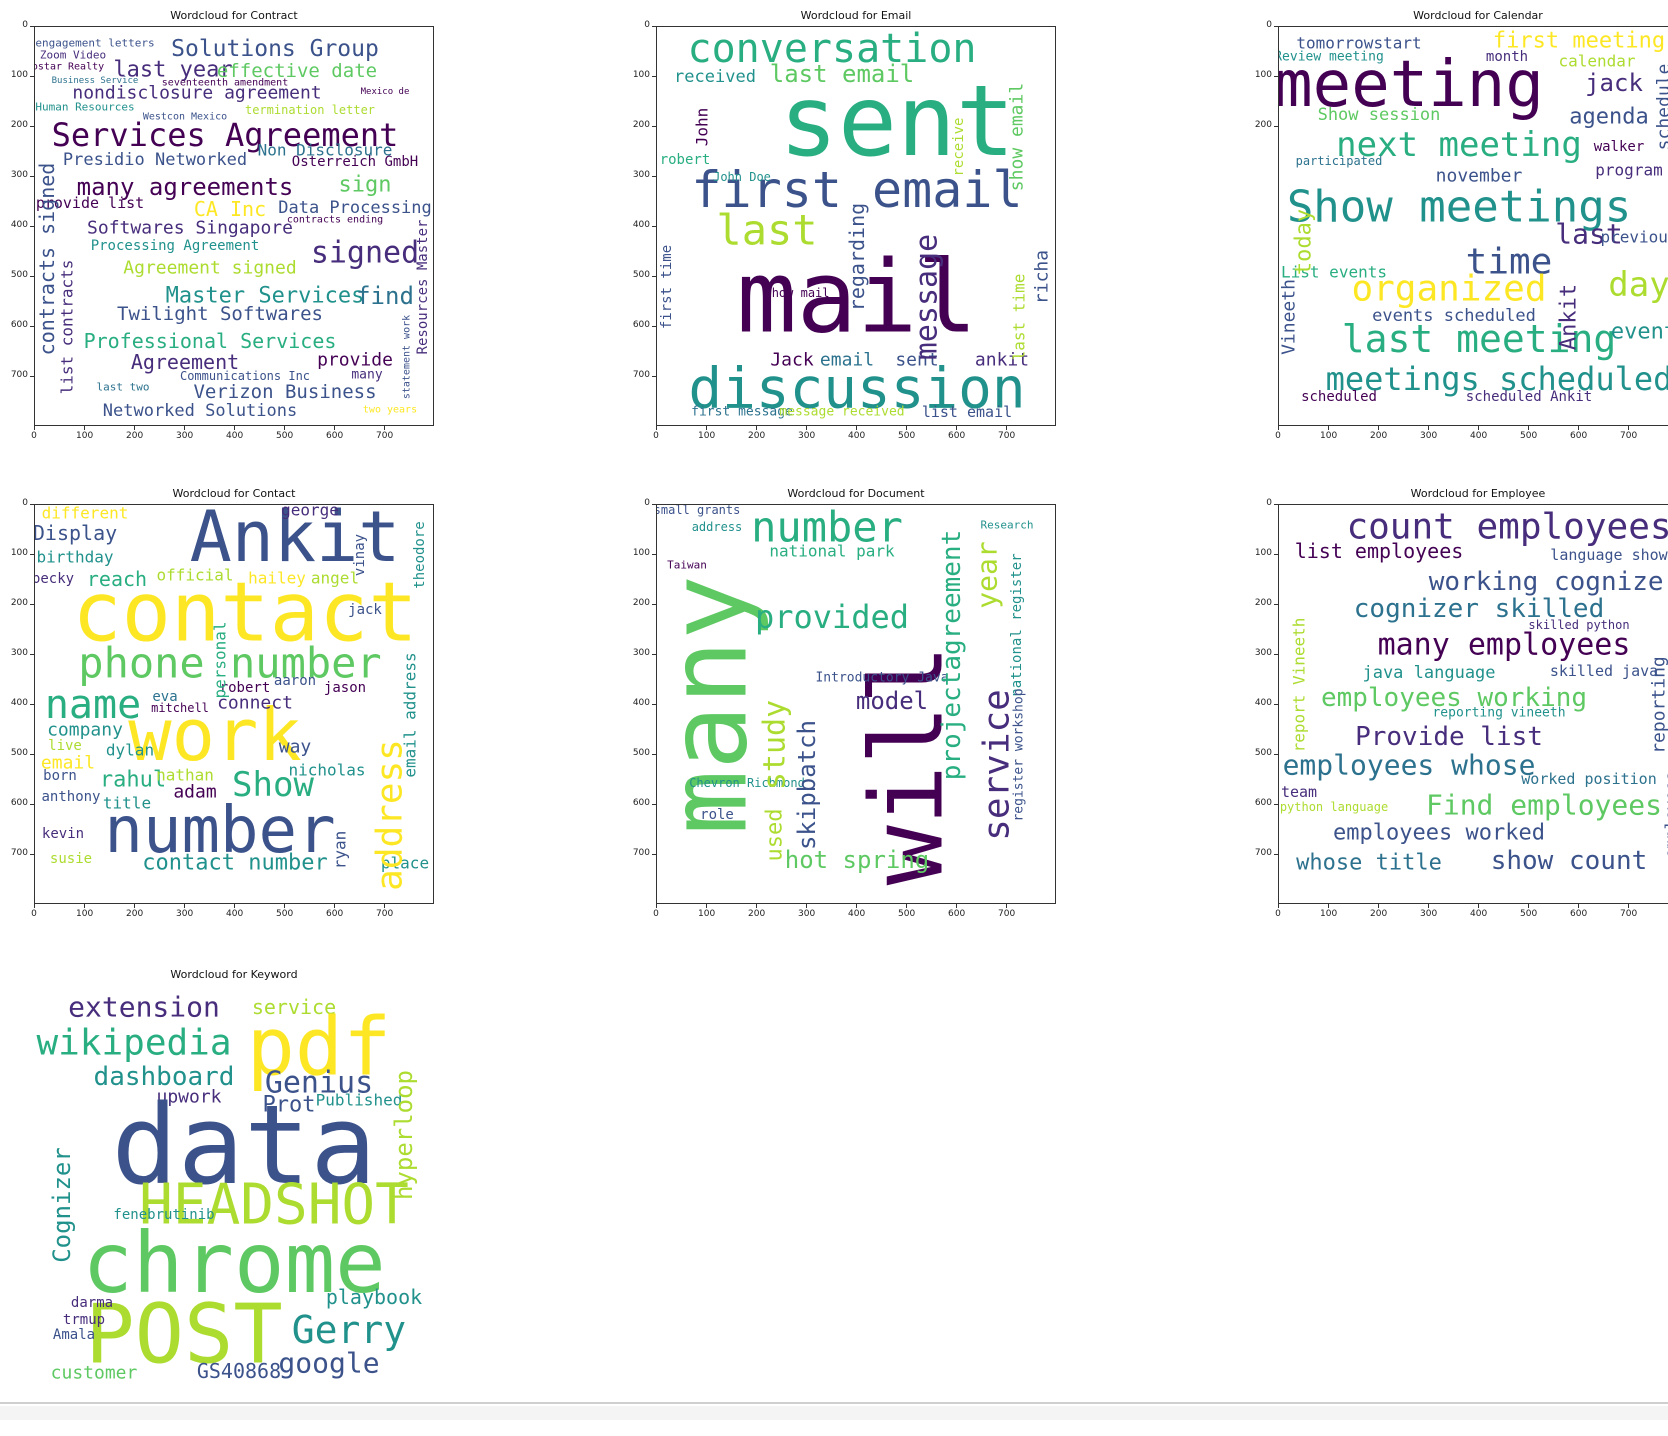 This screenshot has height=1436, width=1668. What do you see at coordinates (196, 93) in the screenshot?
I see `word-0-4: nondisclosure agreement` at bounding box center [196, 93].